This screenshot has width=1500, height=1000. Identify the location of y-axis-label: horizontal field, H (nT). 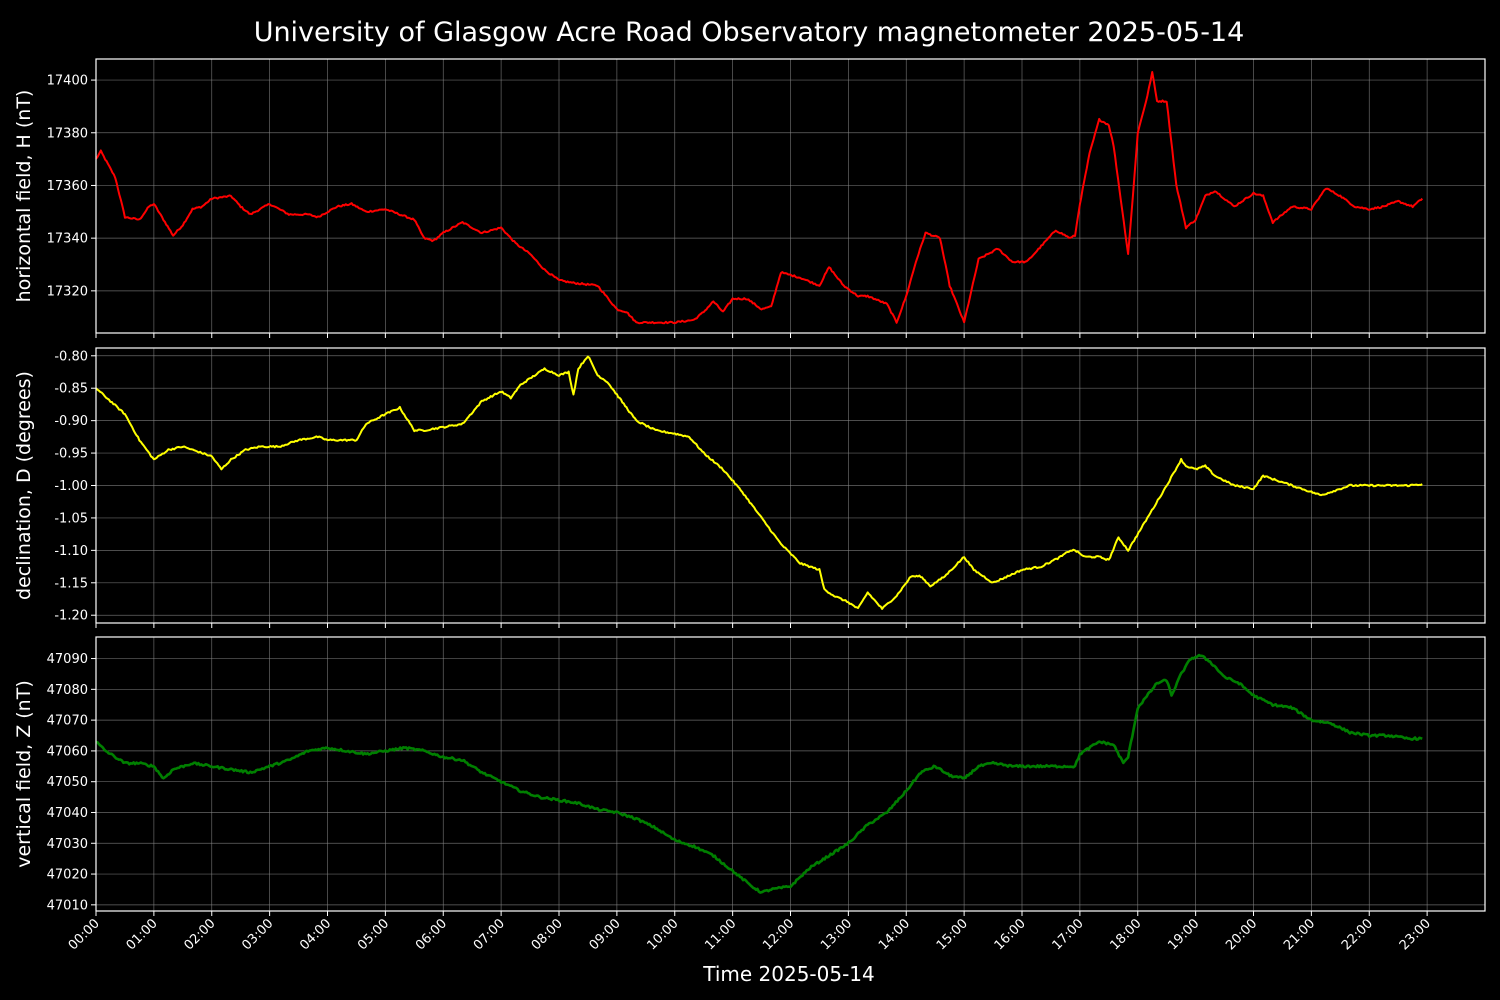
(24, 196).